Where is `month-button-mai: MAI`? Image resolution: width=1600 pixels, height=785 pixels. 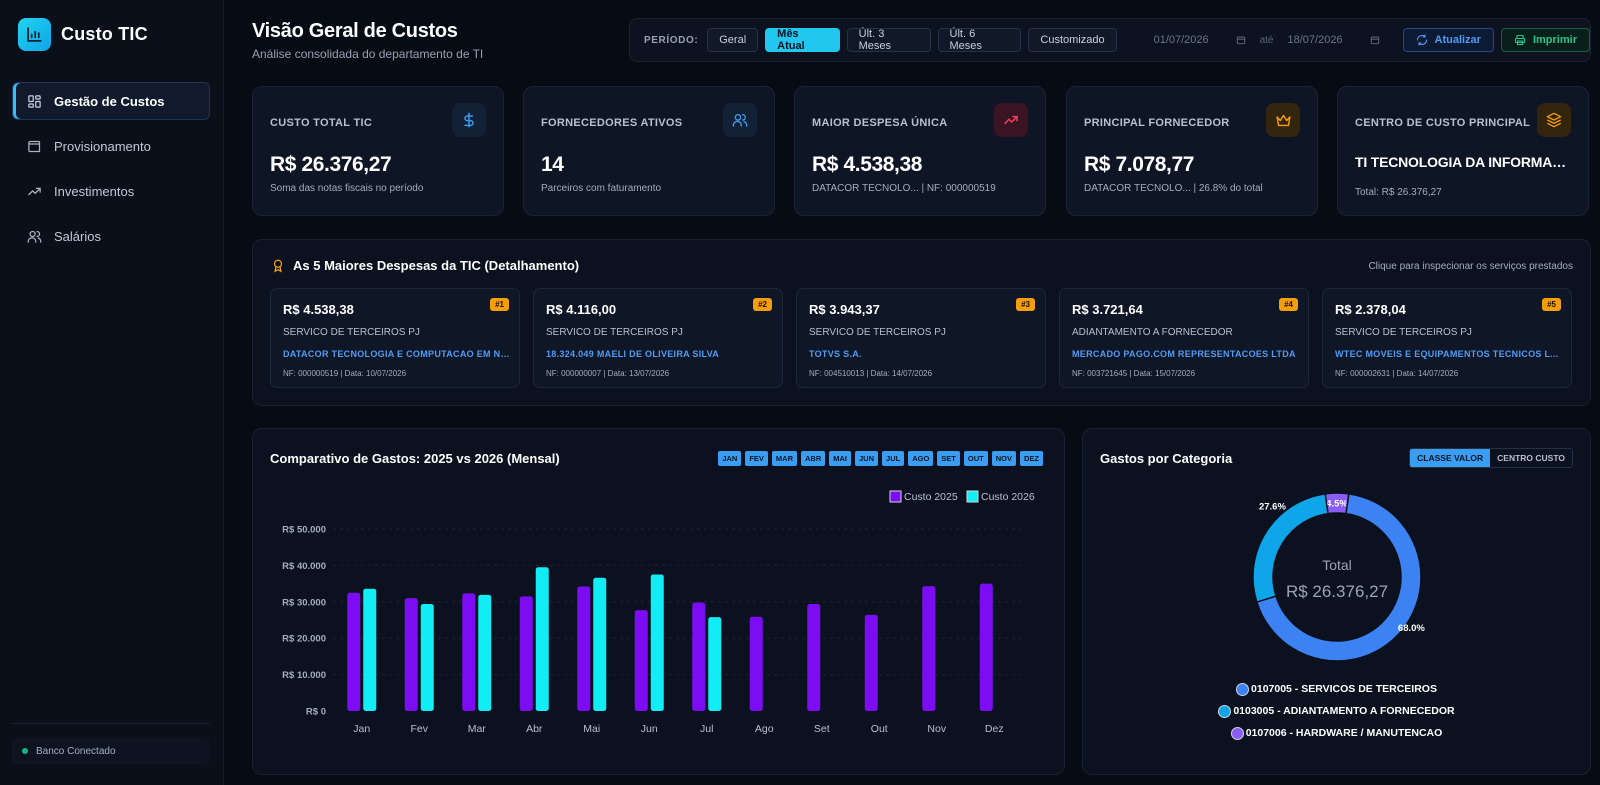 month-button-mai: MAI is located at coordinates (840, 458).